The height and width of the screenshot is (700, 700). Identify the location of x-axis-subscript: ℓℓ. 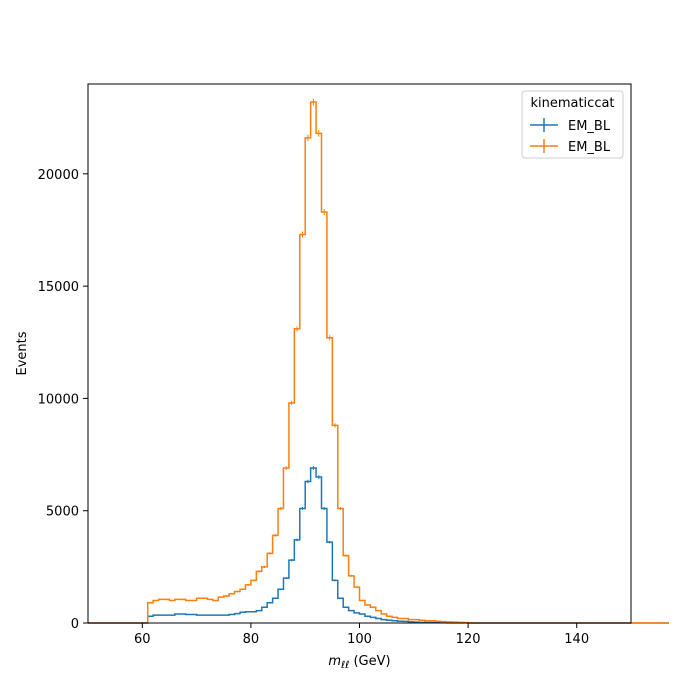
(345, 665).